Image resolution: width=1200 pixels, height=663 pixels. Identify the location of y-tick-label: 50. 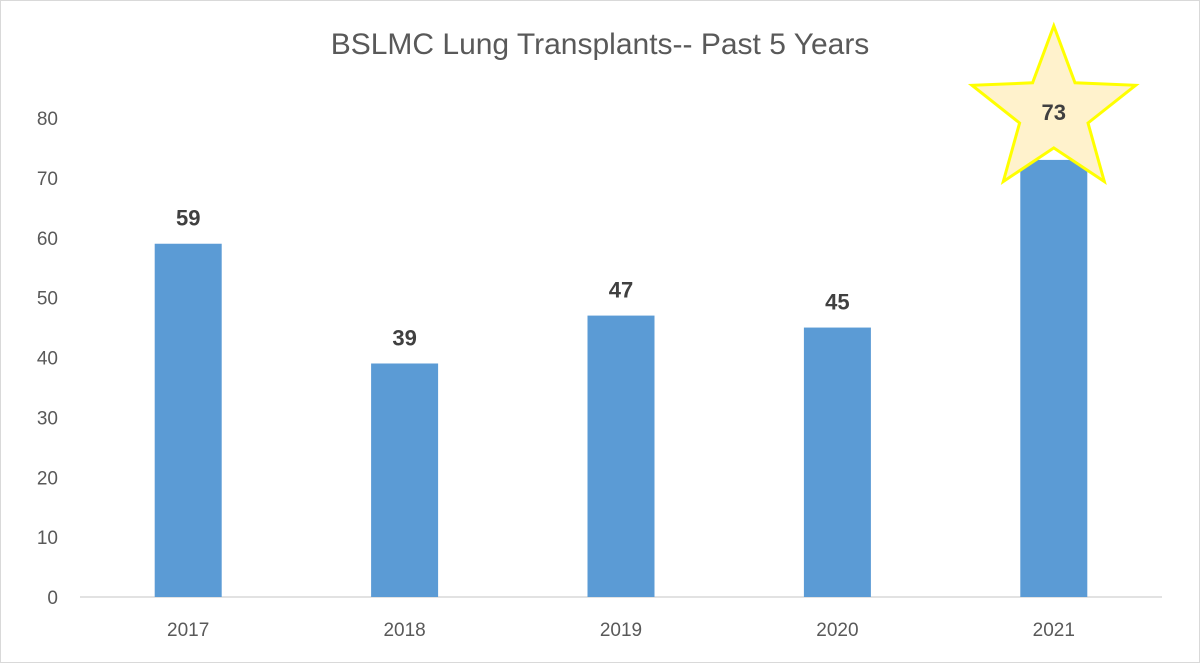
(47, 299).